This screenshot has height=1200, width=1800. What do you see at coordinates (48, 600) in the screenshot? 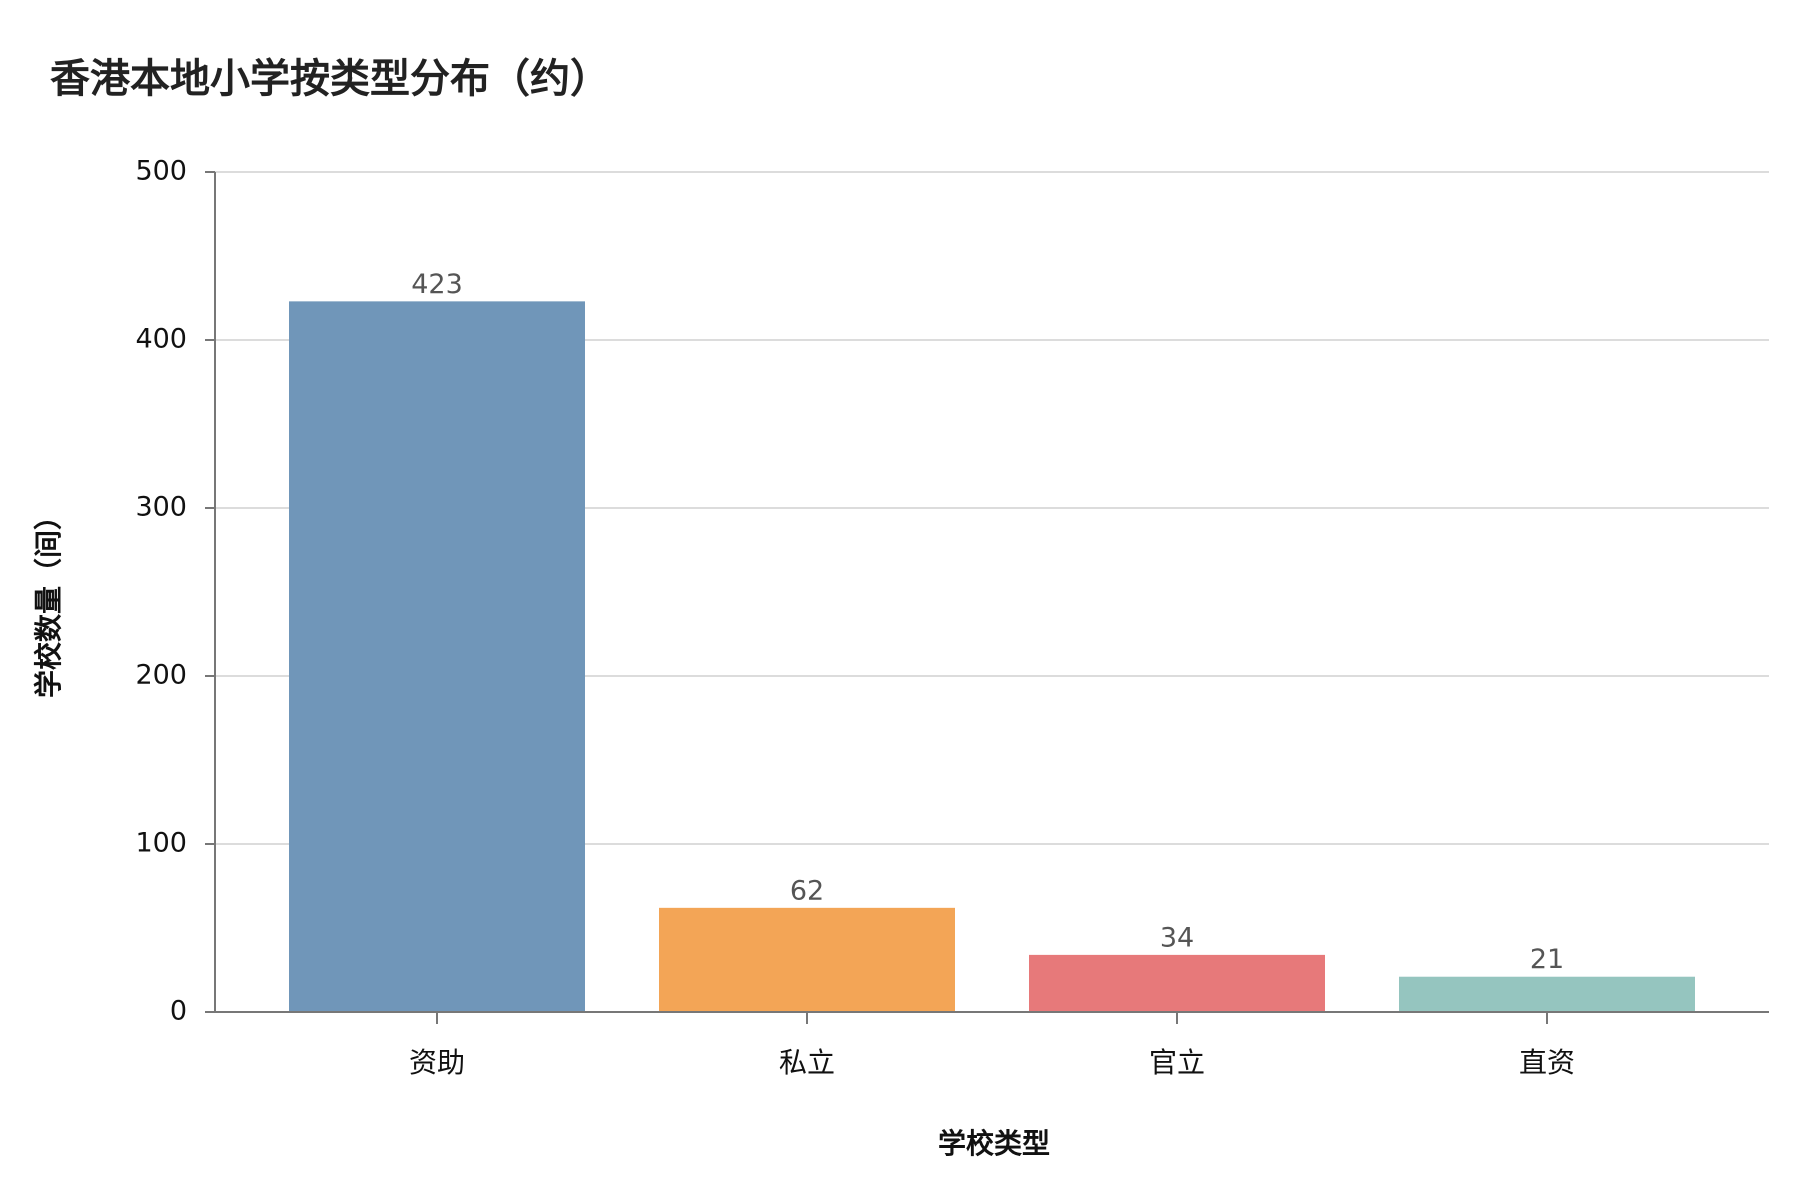
I see `y-axis-label: 学校数量（间）` at bounding box center [48, 600].